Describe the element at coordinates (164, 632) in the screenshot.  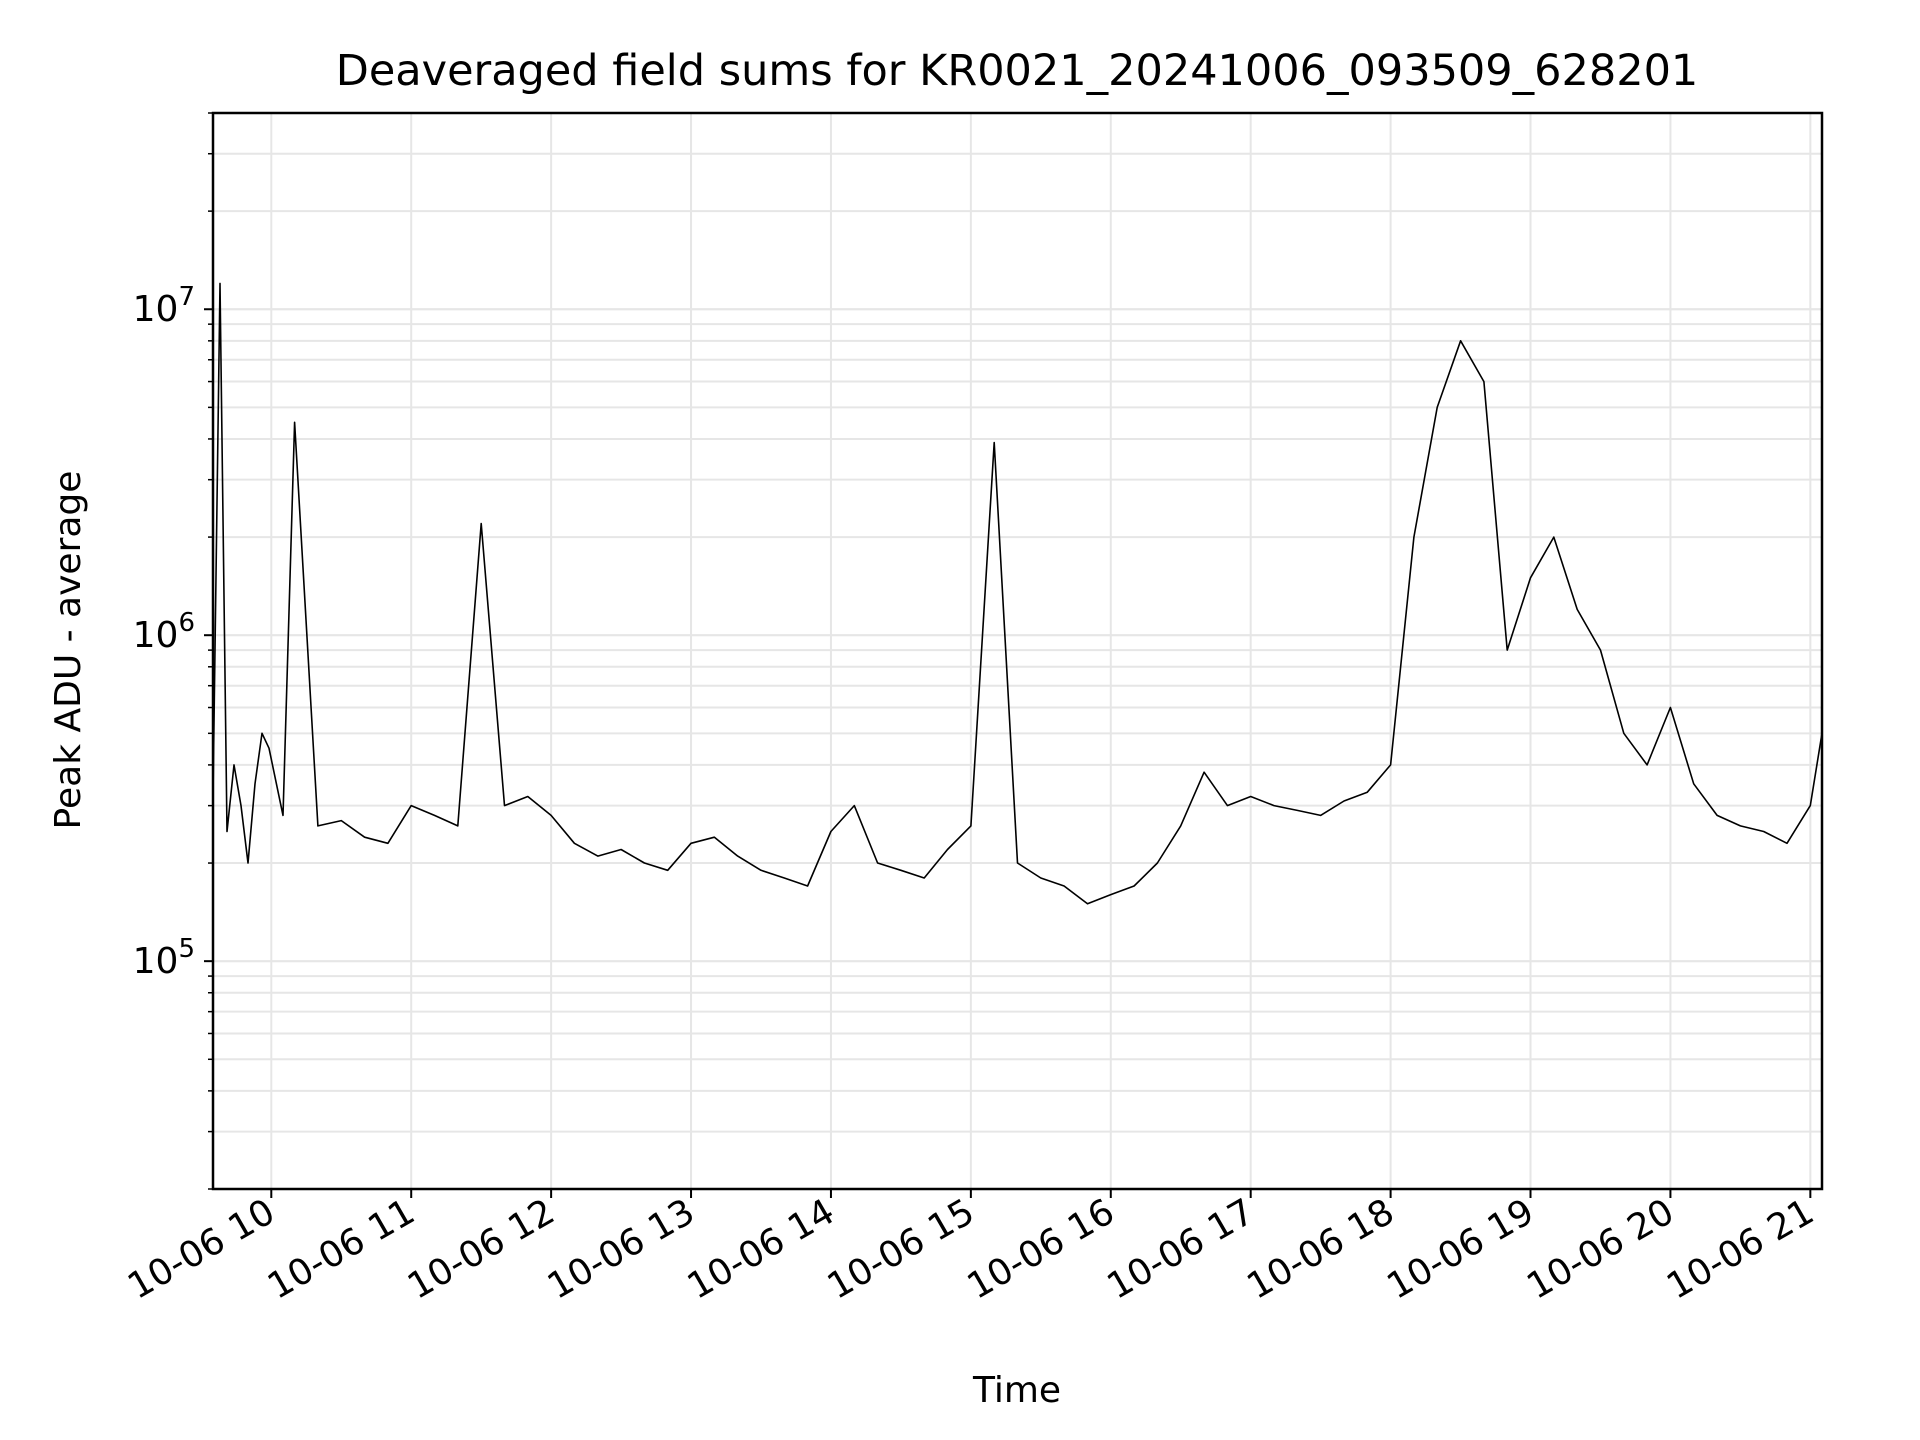
I see `y-tick-label: 10⁶` at that location.